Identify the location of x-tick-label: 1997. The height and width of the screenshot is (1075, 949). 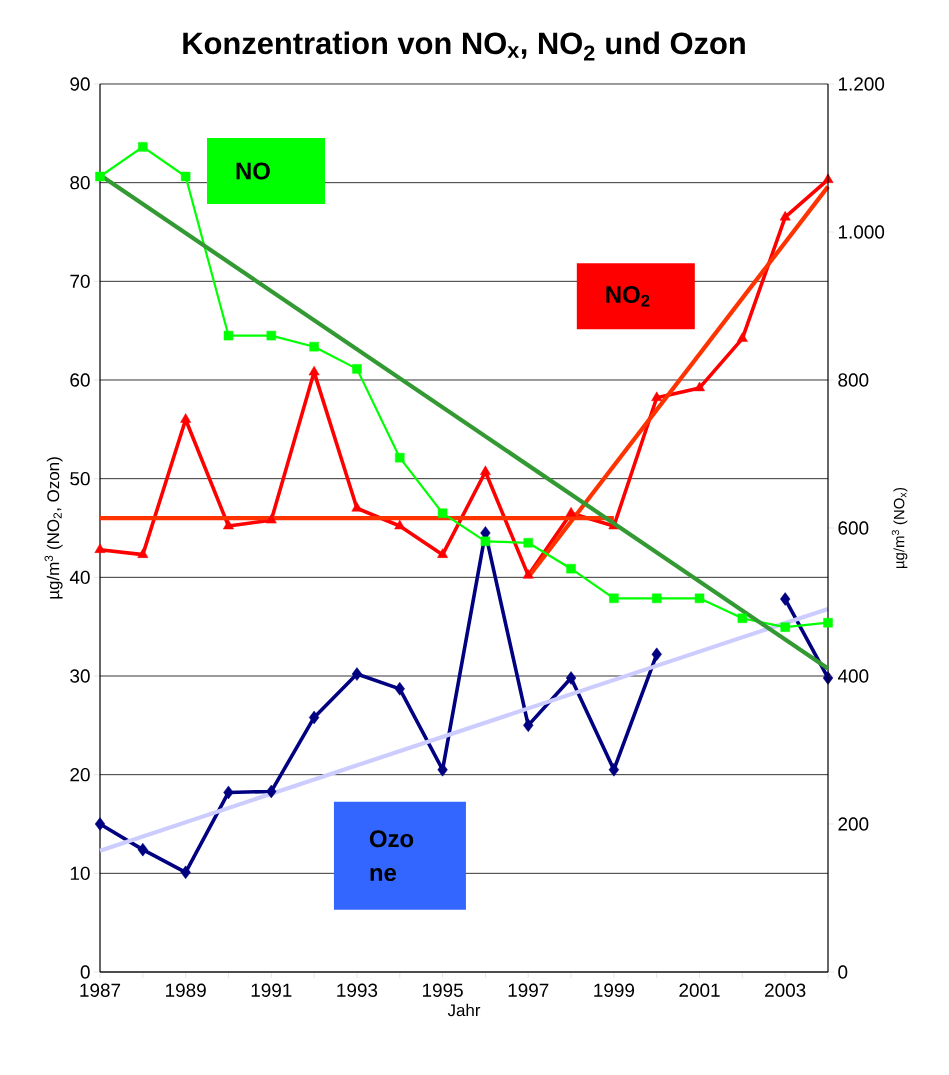
(528, 990).